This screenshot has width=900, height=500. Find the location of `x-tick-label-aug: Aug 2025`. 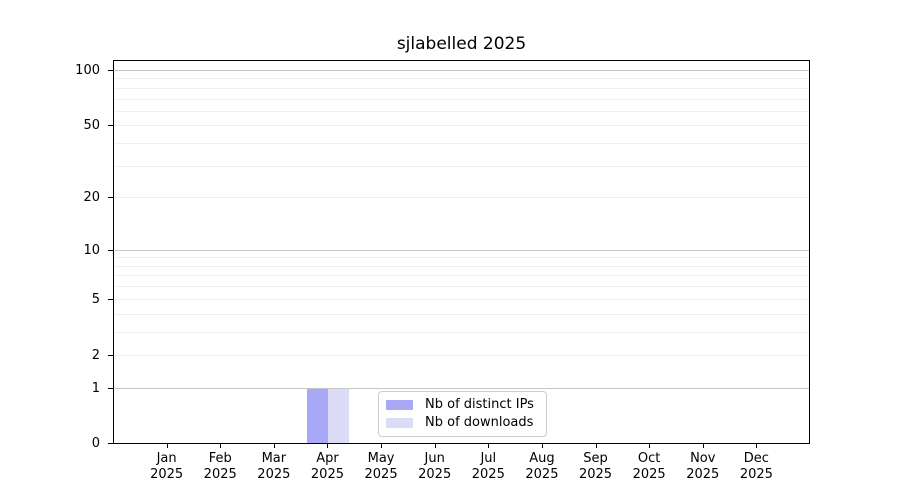

x-tick-label-aug: Aug 2025 is located at coordinates (542, 467).